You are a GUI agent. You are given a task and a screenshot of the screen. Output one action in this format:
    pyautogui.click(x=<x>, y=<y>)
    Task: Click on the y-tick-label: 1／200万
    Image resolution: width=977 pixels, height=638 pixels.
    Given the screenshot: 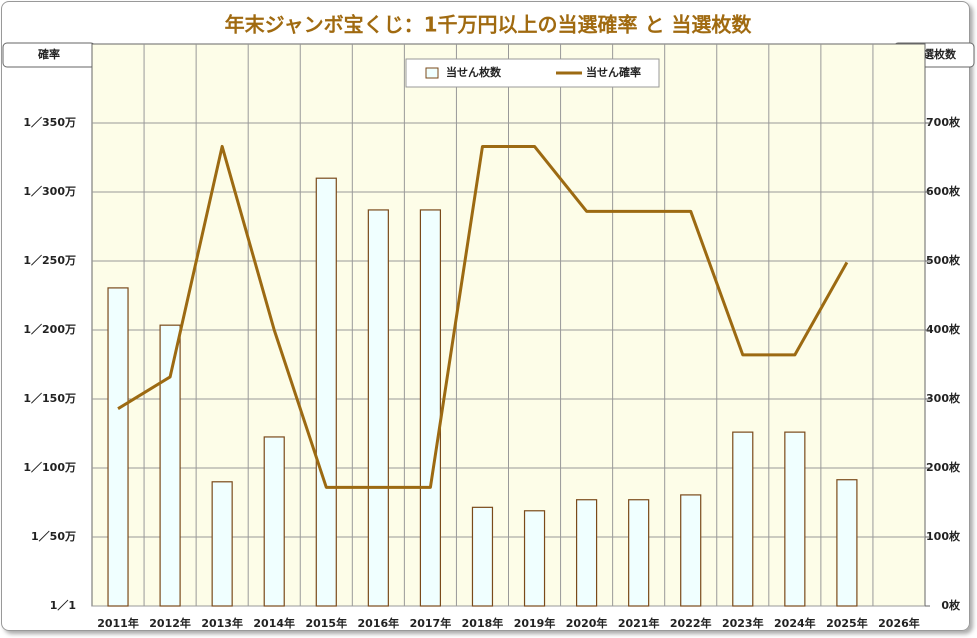 What is the action you would take?
    pyautogui.click(x=49, y=329)
    